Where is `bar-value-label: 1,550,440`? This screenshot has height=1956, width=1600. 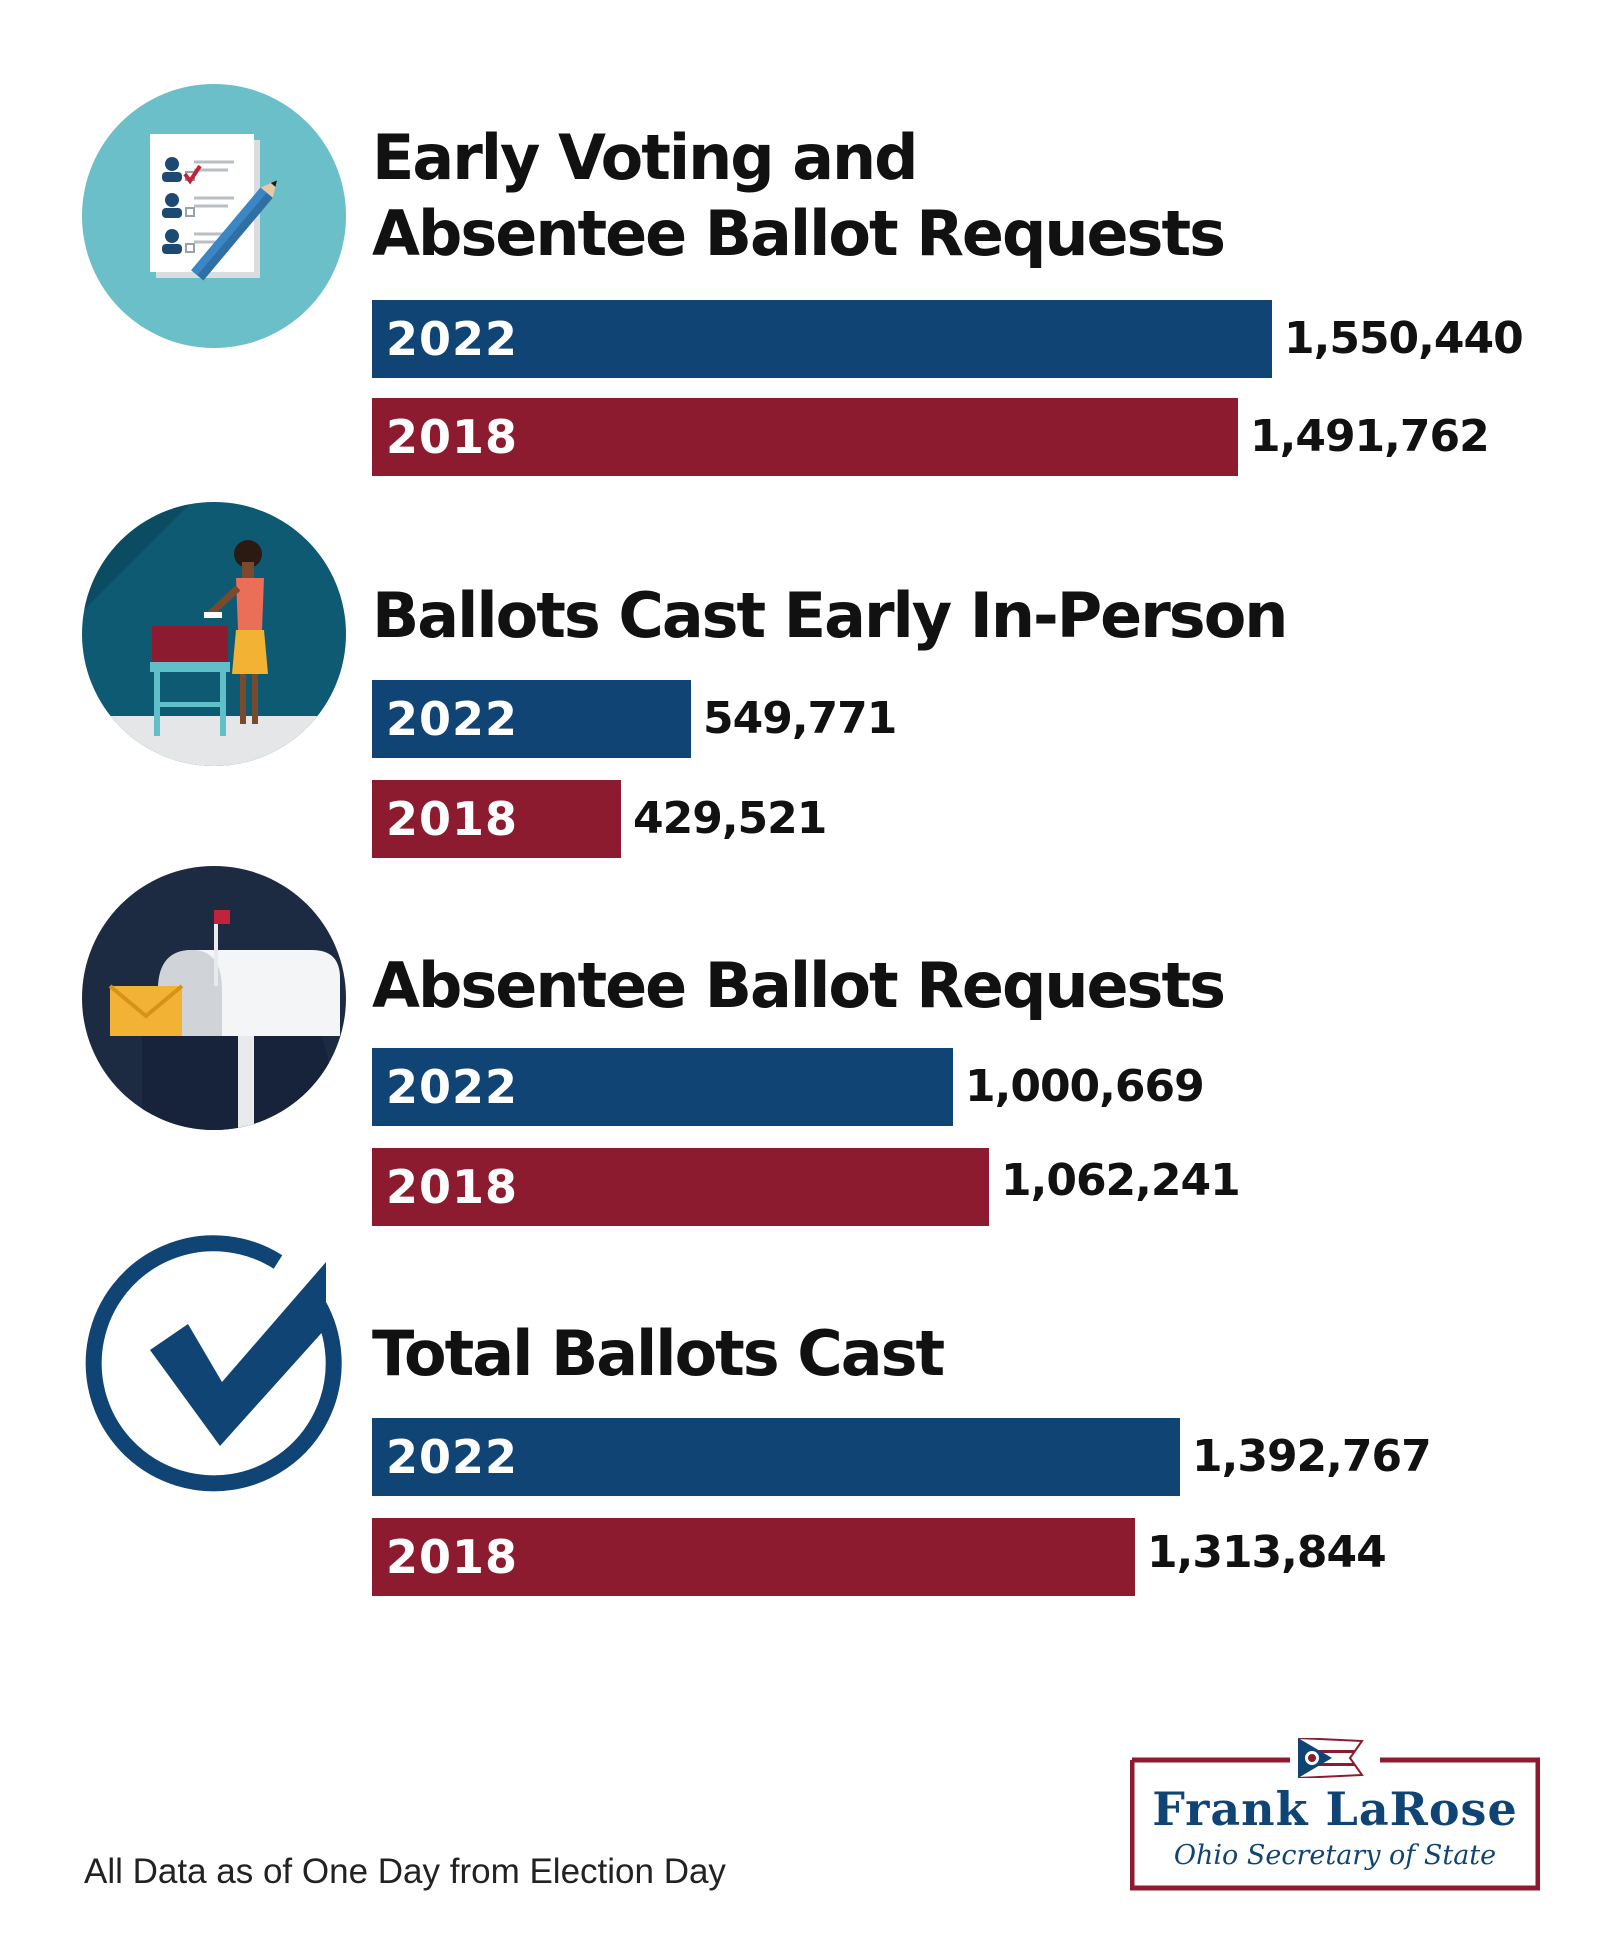 bar-value-label: 1,550,440 is located at coordinates (1404, 338).